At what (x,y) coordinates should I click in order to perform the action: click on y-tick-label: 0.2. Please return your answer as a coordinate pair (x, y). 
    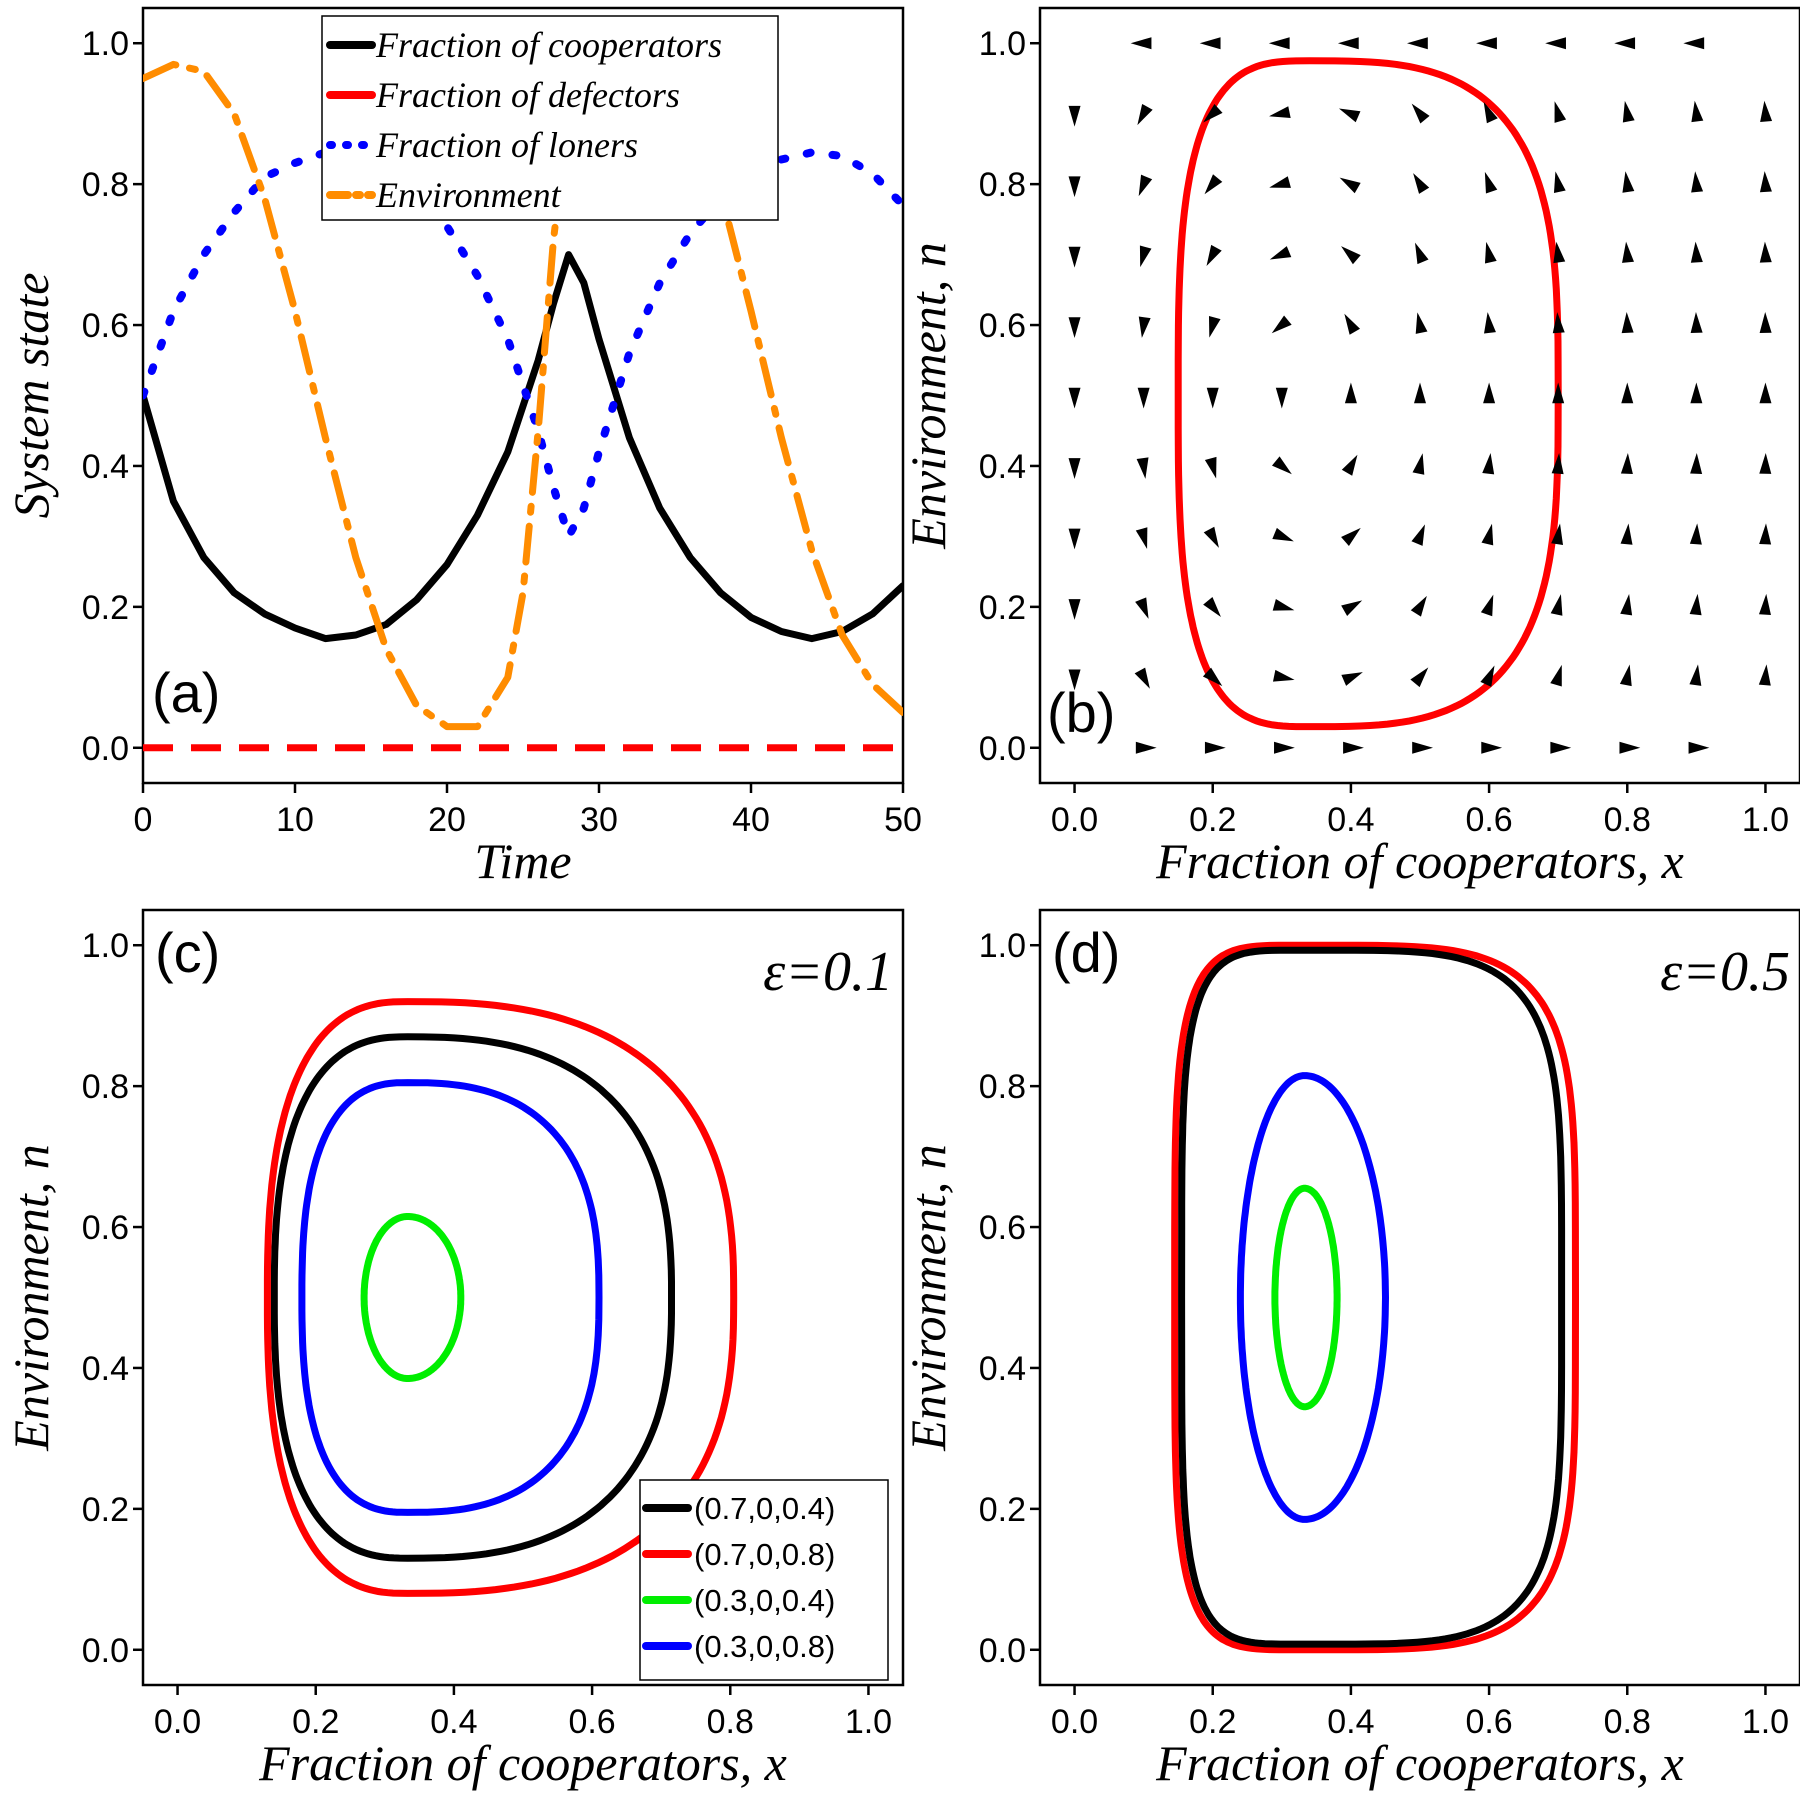
    Looking at the image, I should click on (1002, 608).